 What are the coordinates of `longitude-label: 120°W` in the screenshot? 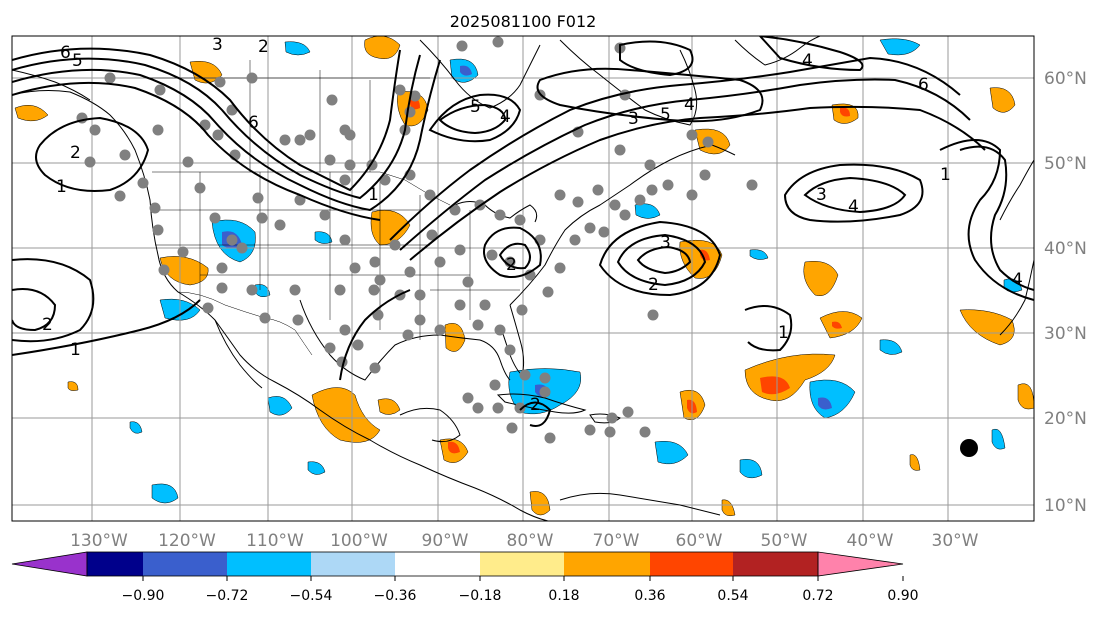 It's located at (187, 541).